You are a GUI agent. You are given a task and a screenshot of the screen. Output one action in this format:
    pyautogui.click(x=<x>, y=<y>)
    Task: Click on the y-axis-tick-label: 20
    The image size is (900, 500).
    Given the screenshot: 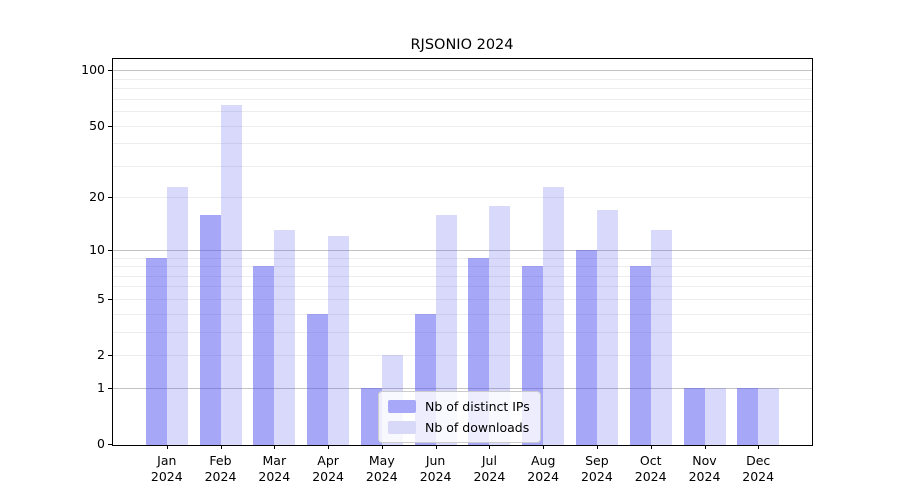 What is the action you would take?
    pyautogui.click(x=97, y=197)
    